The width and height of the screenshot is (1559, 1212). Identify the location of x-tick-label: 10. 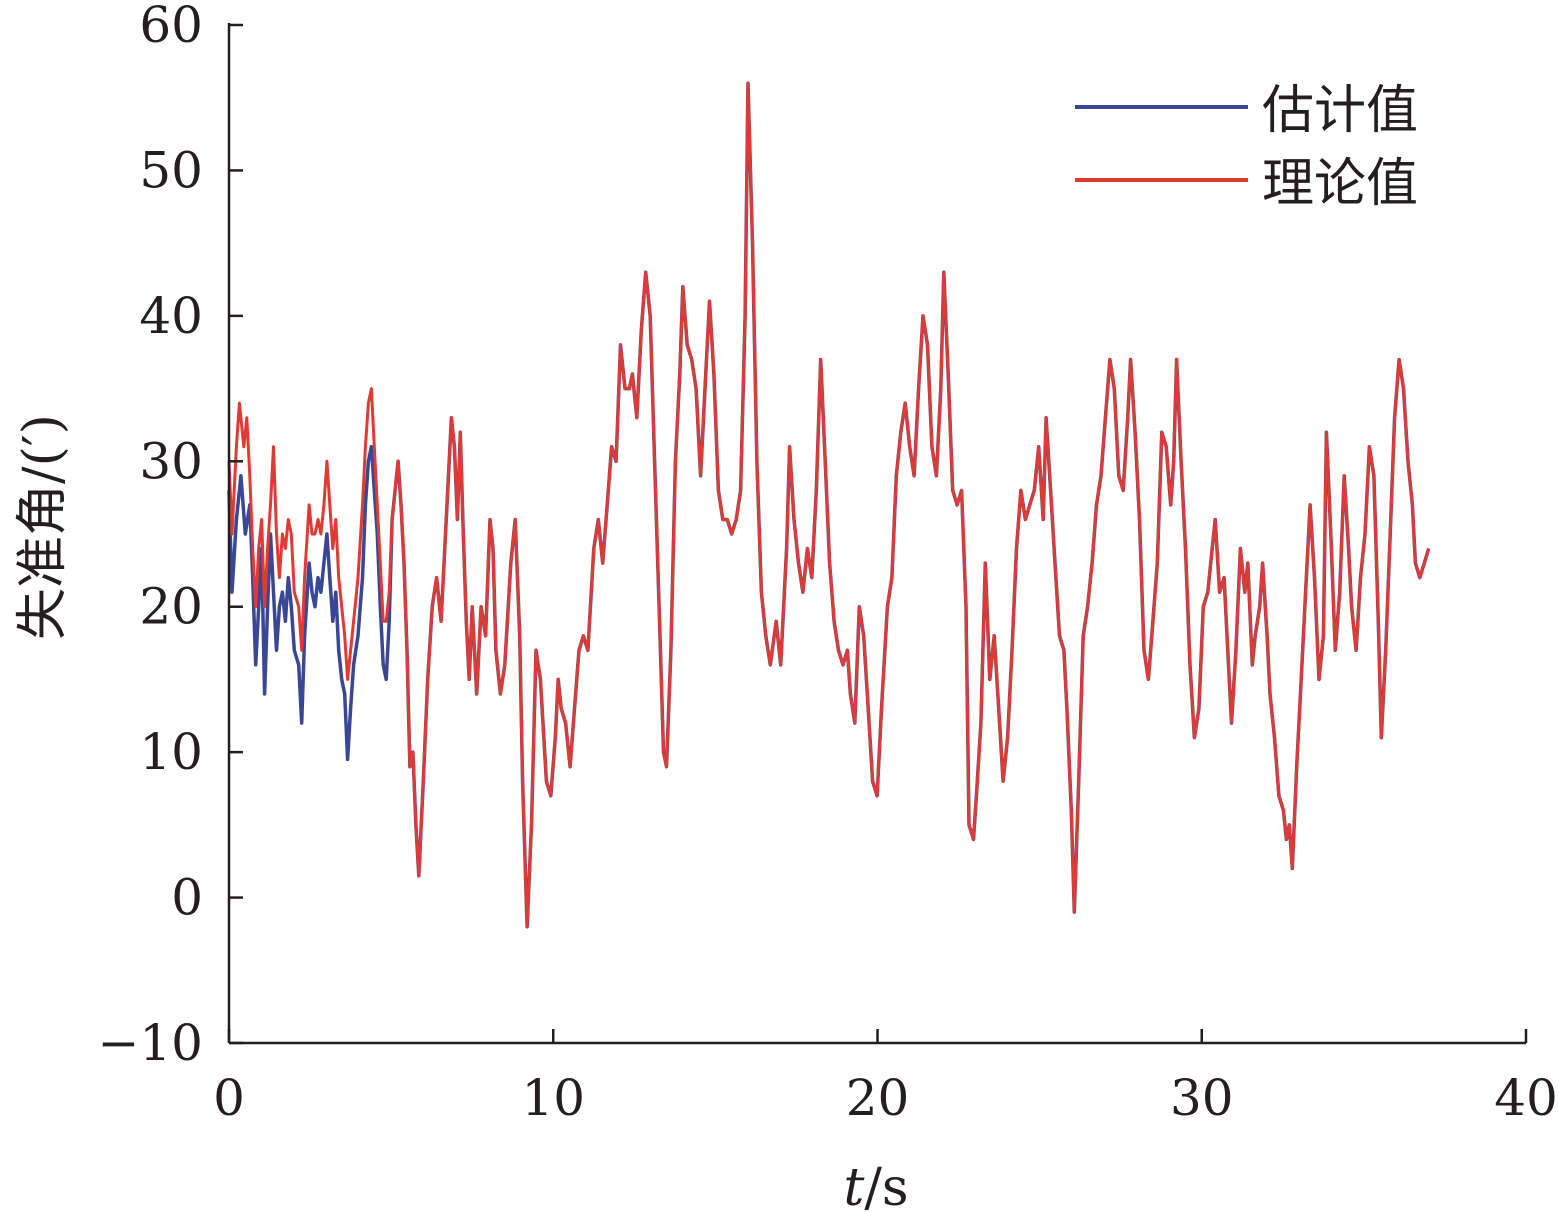
(553, 1098).